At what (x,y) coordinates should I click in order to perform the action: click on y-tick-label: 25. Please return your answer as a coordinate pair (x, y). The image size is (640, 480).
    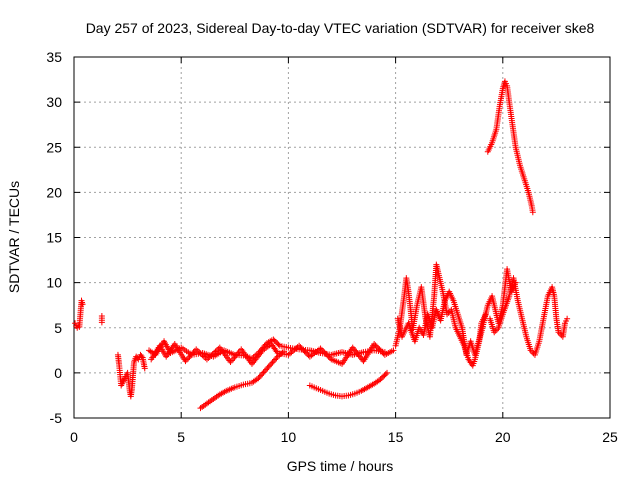
    Looking at the image, I should click on (54, 147).